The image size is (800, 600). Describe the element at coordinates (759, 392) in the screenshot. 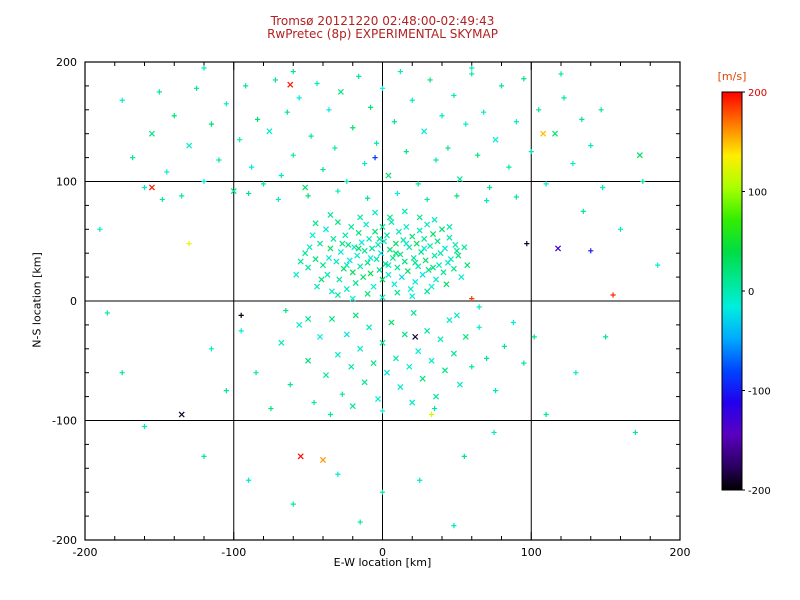

I see `colorbar-tick-label: -100` at that location.